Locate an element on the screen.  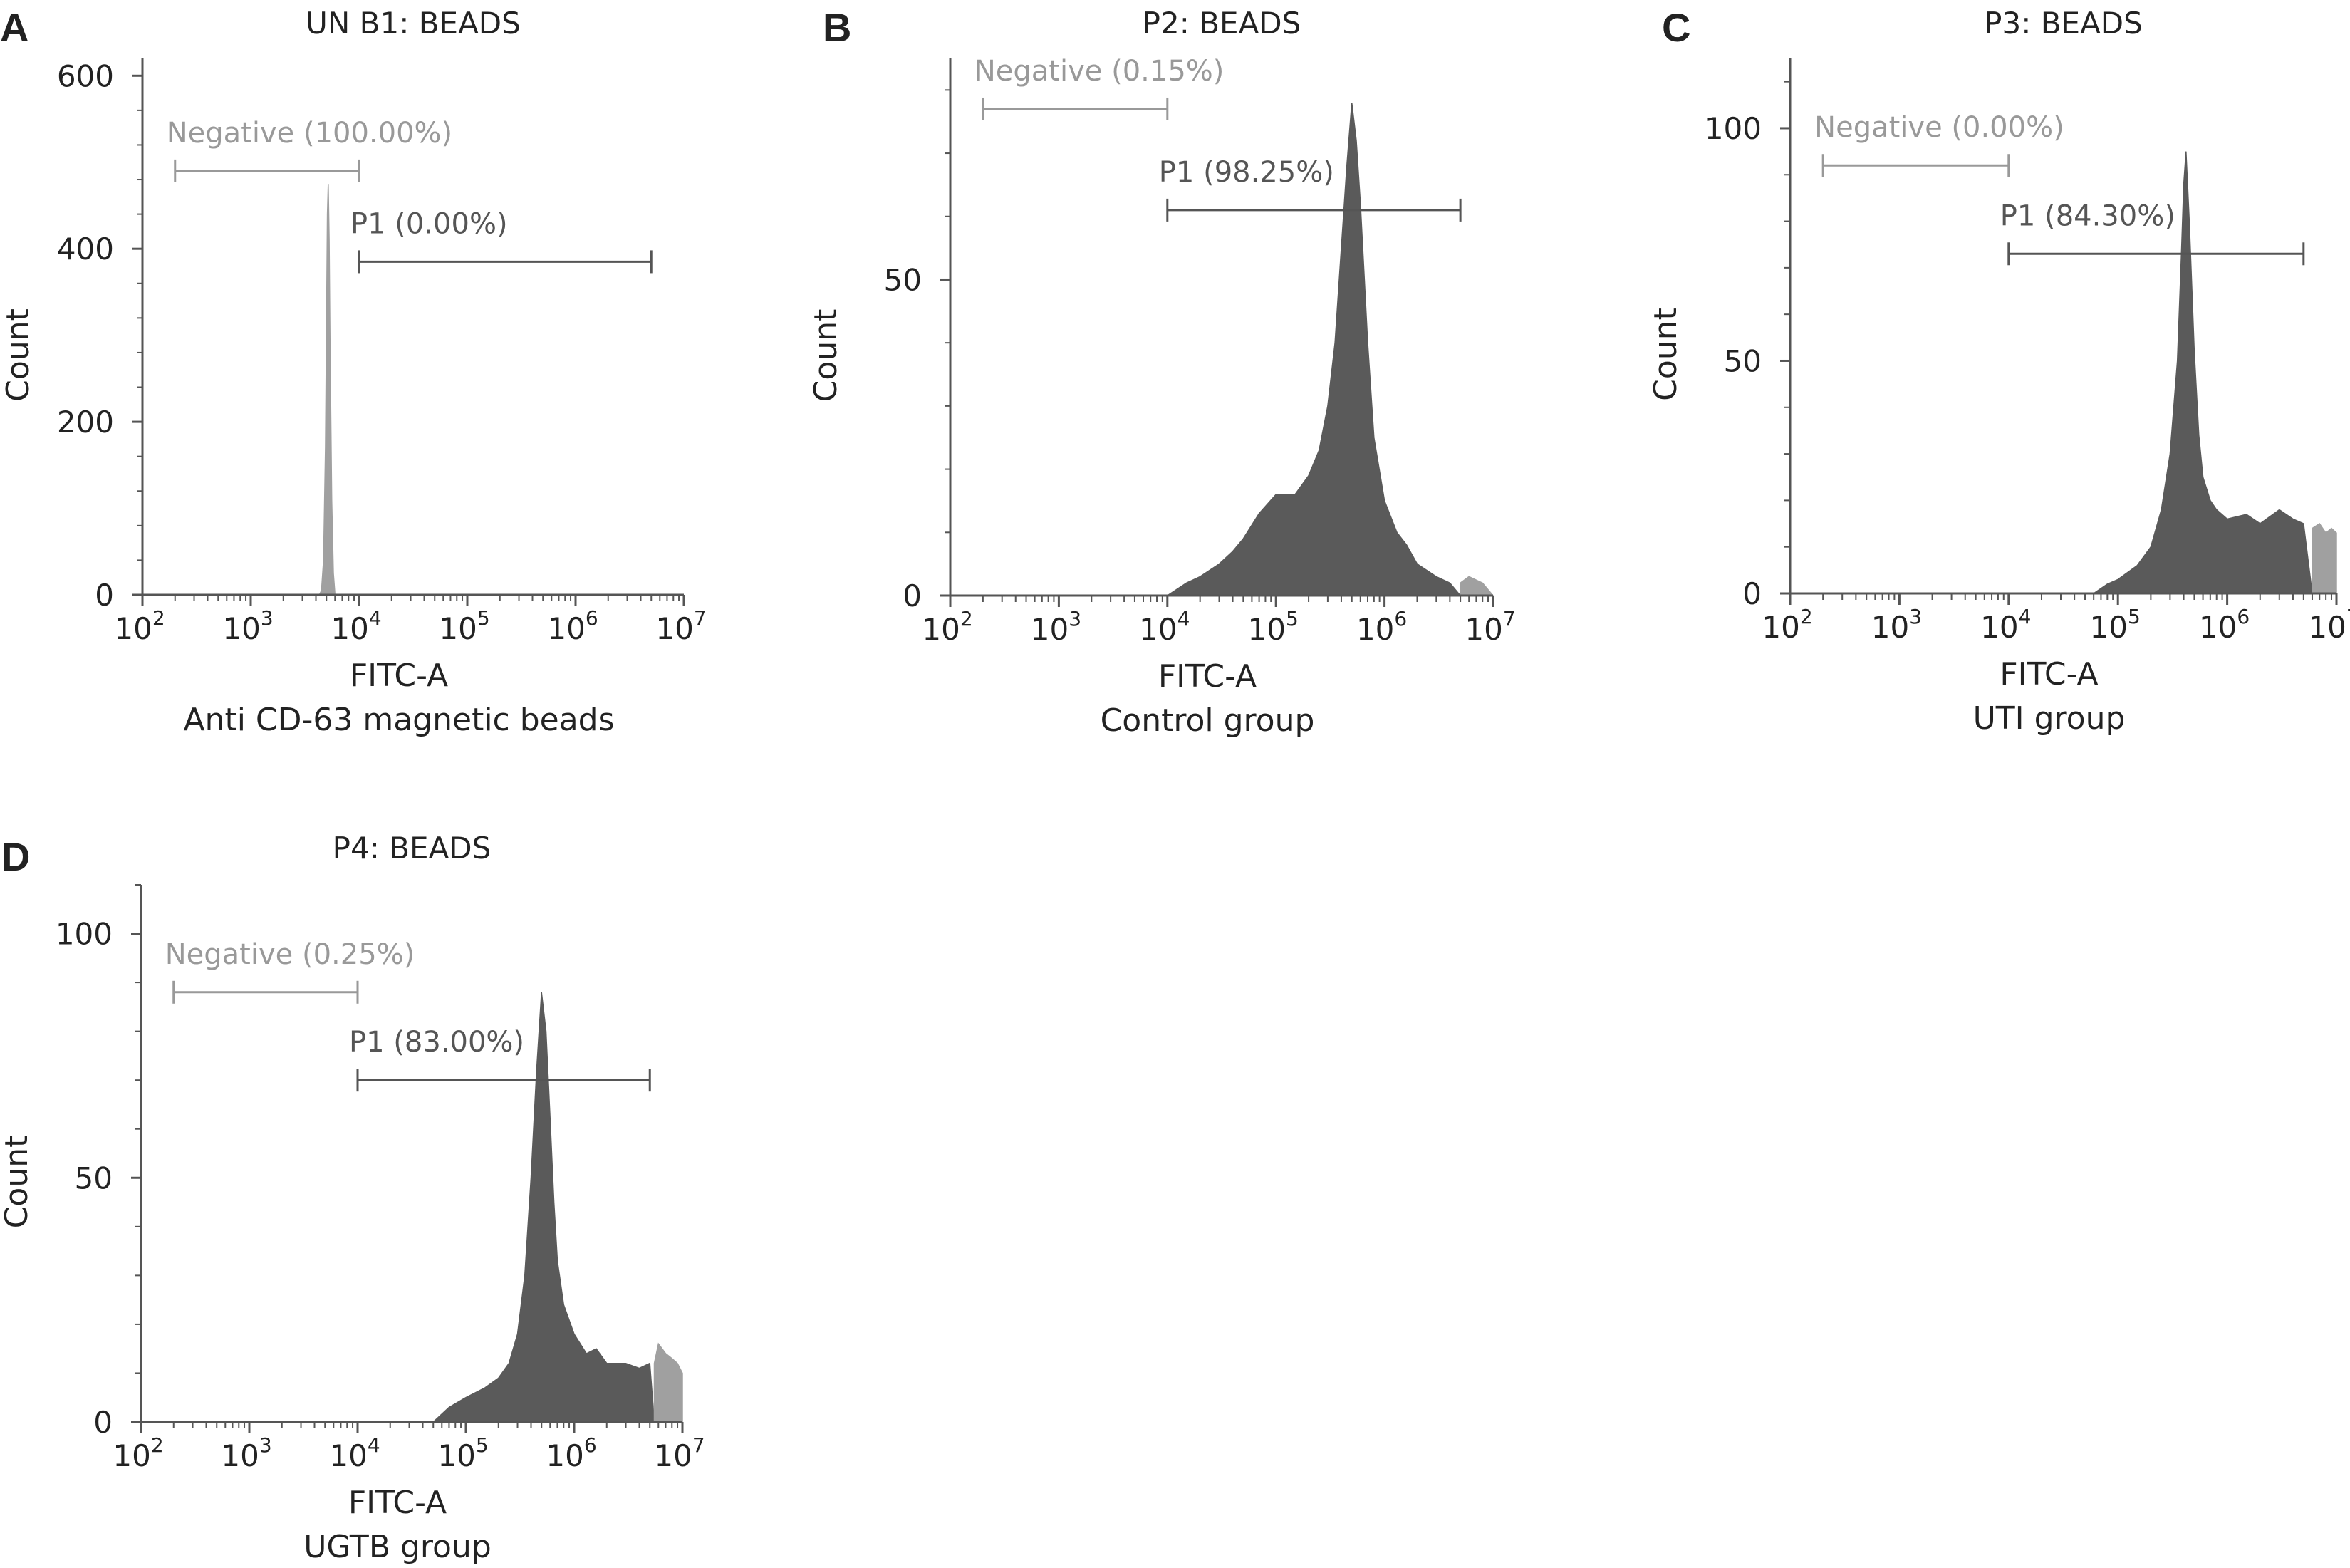
gate-label: Negative (0.00%) is located at coordinates (1939, 127).